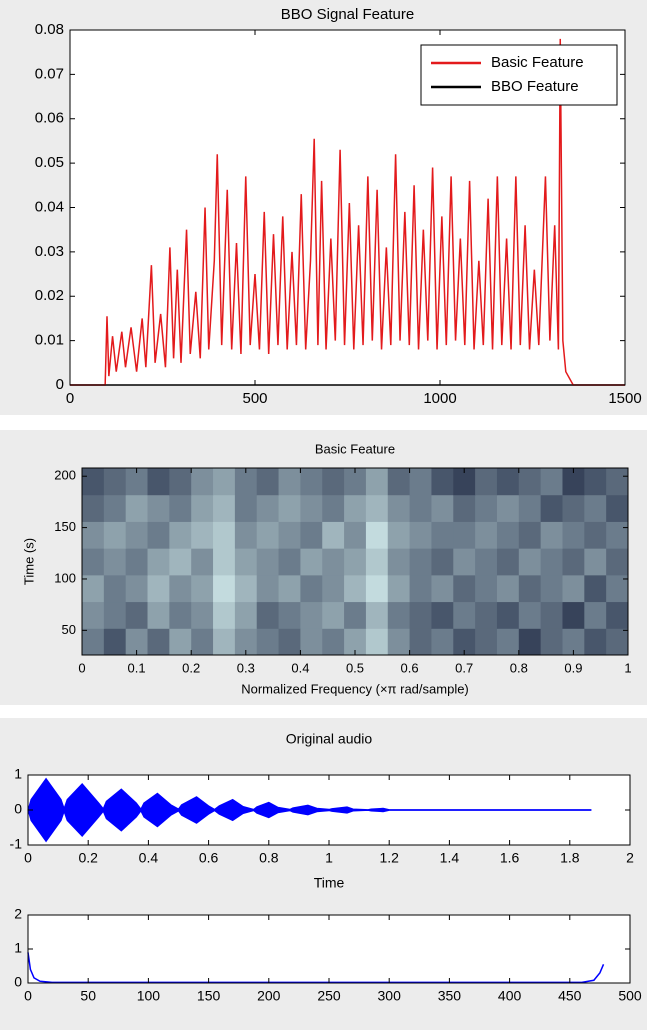 Image resolution: width=647 pixels, height=1030 pixels. Describe the element at coordinates (390, 996) in the screenshot. I see `x-tick-label: 300` at that location.